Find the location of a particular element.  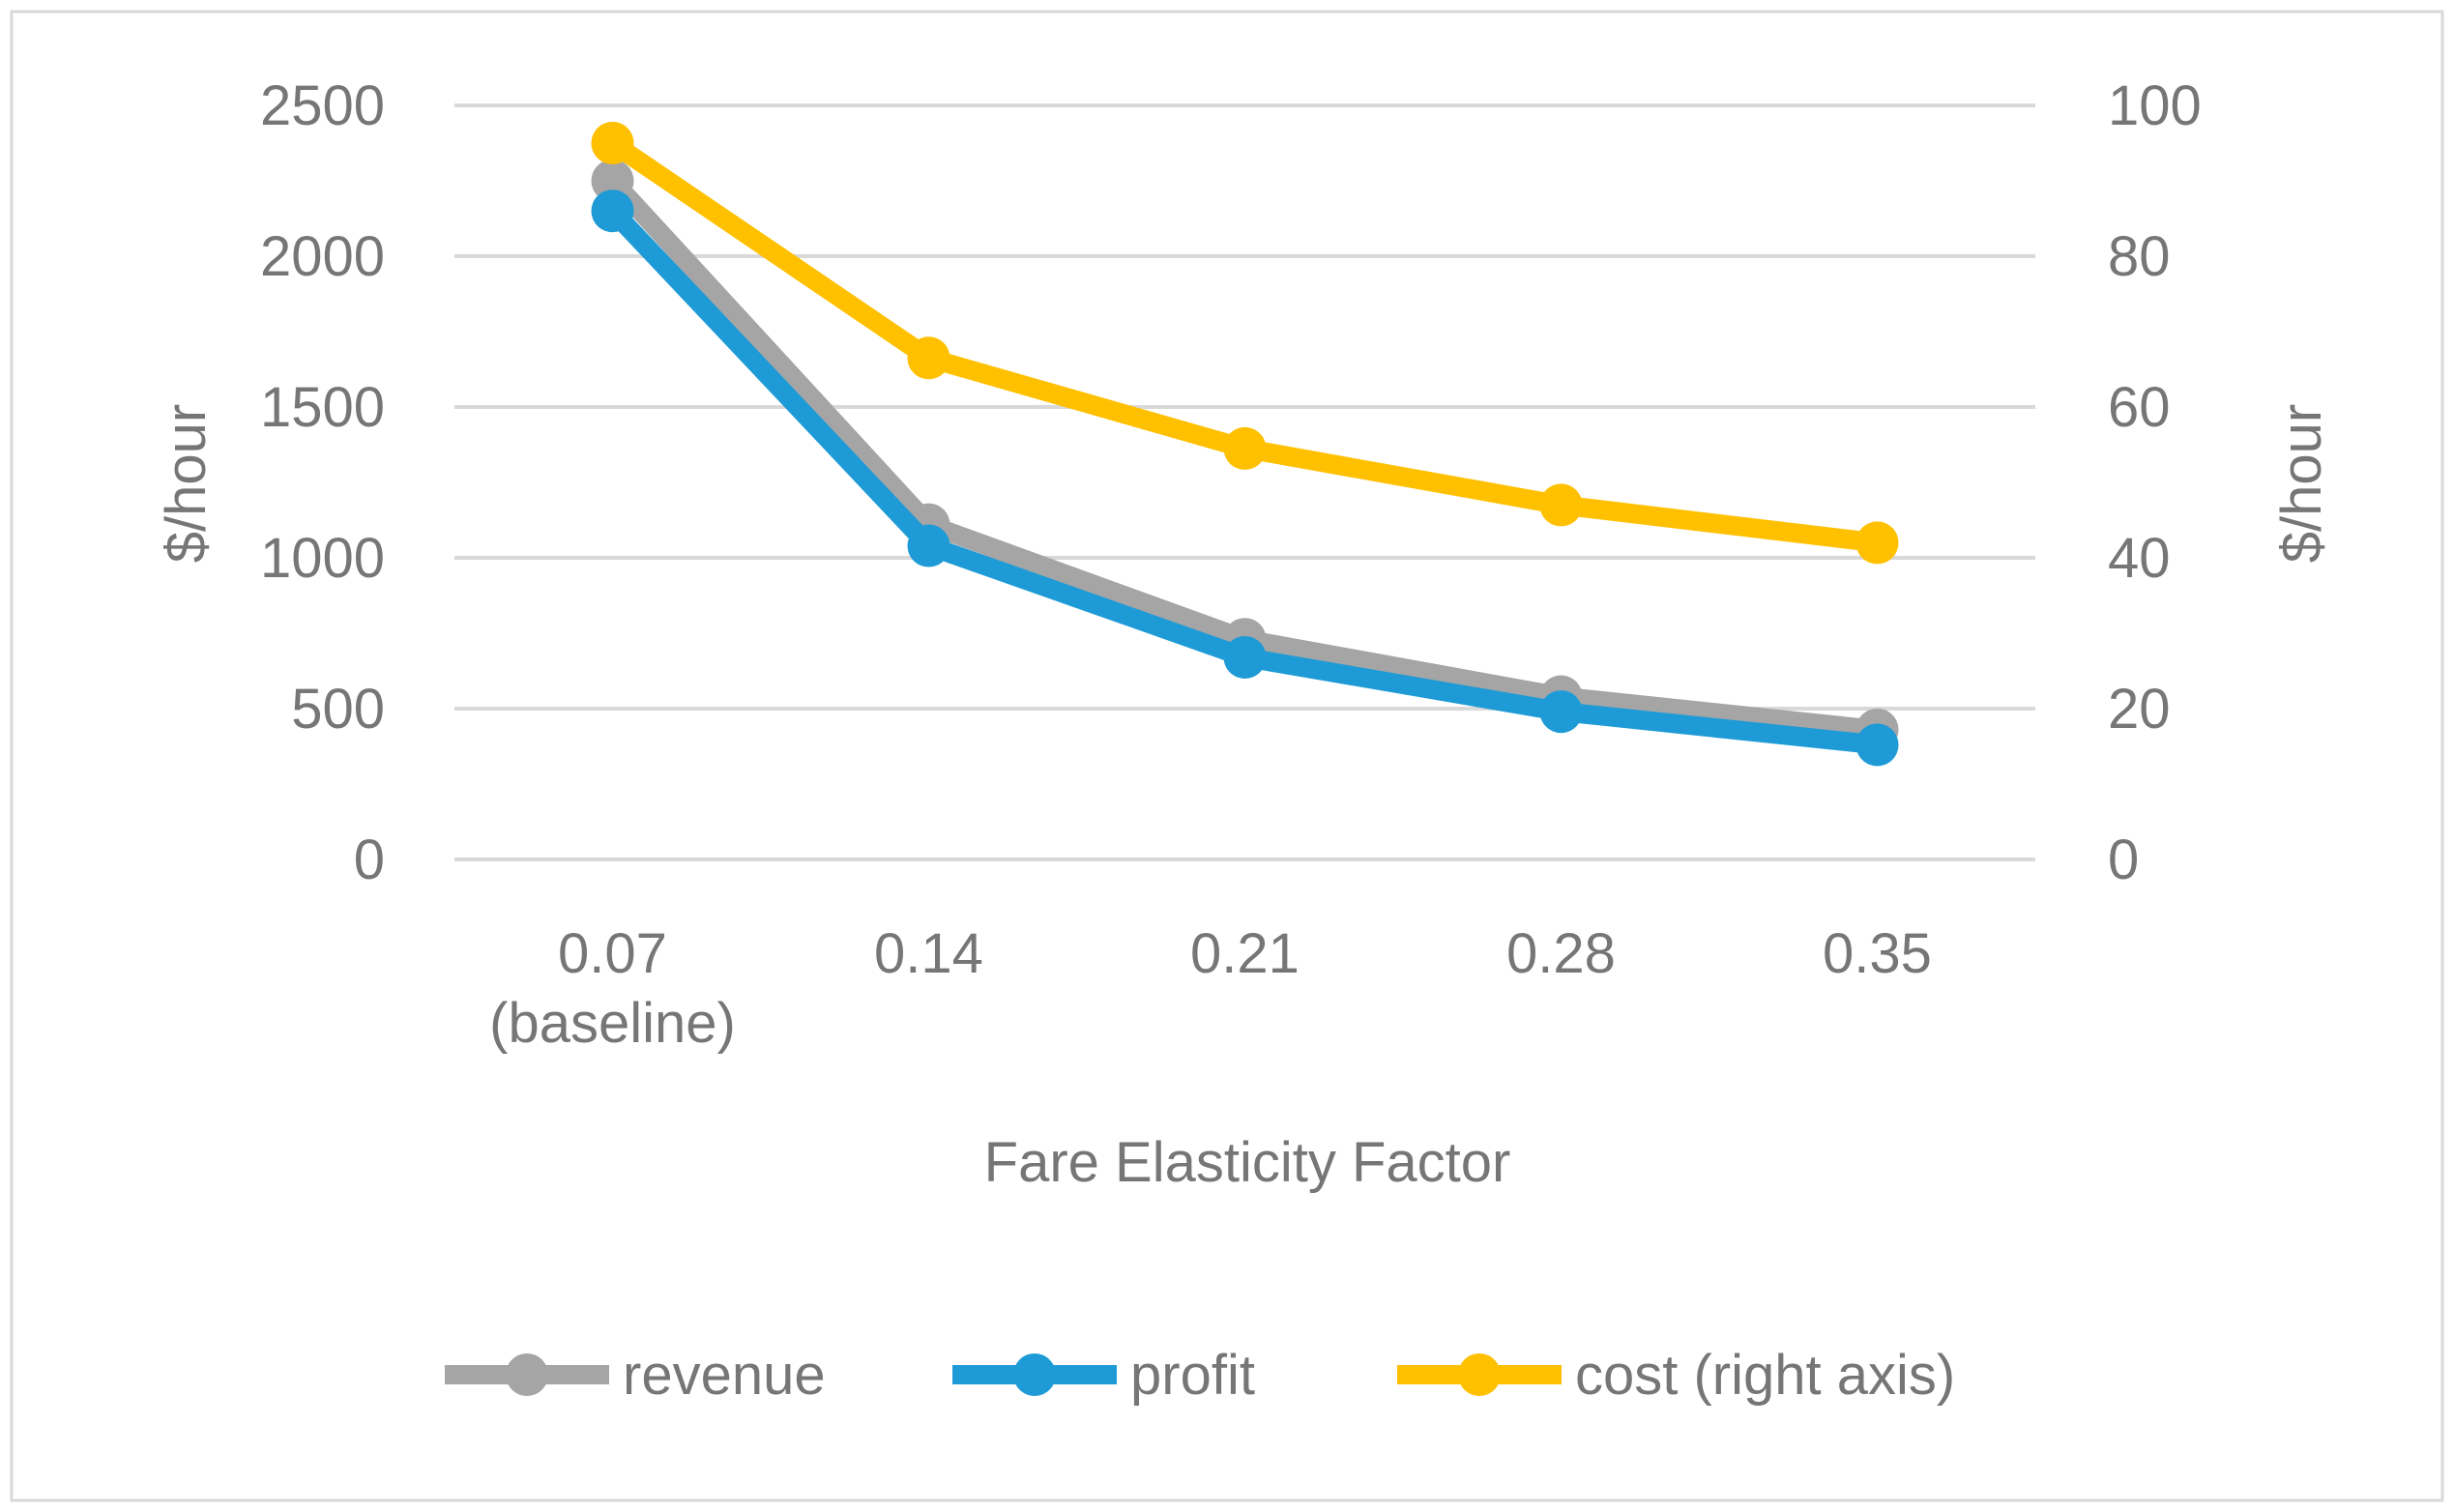

x-tick-label: 0.07 is located at coordinates (612, 953).